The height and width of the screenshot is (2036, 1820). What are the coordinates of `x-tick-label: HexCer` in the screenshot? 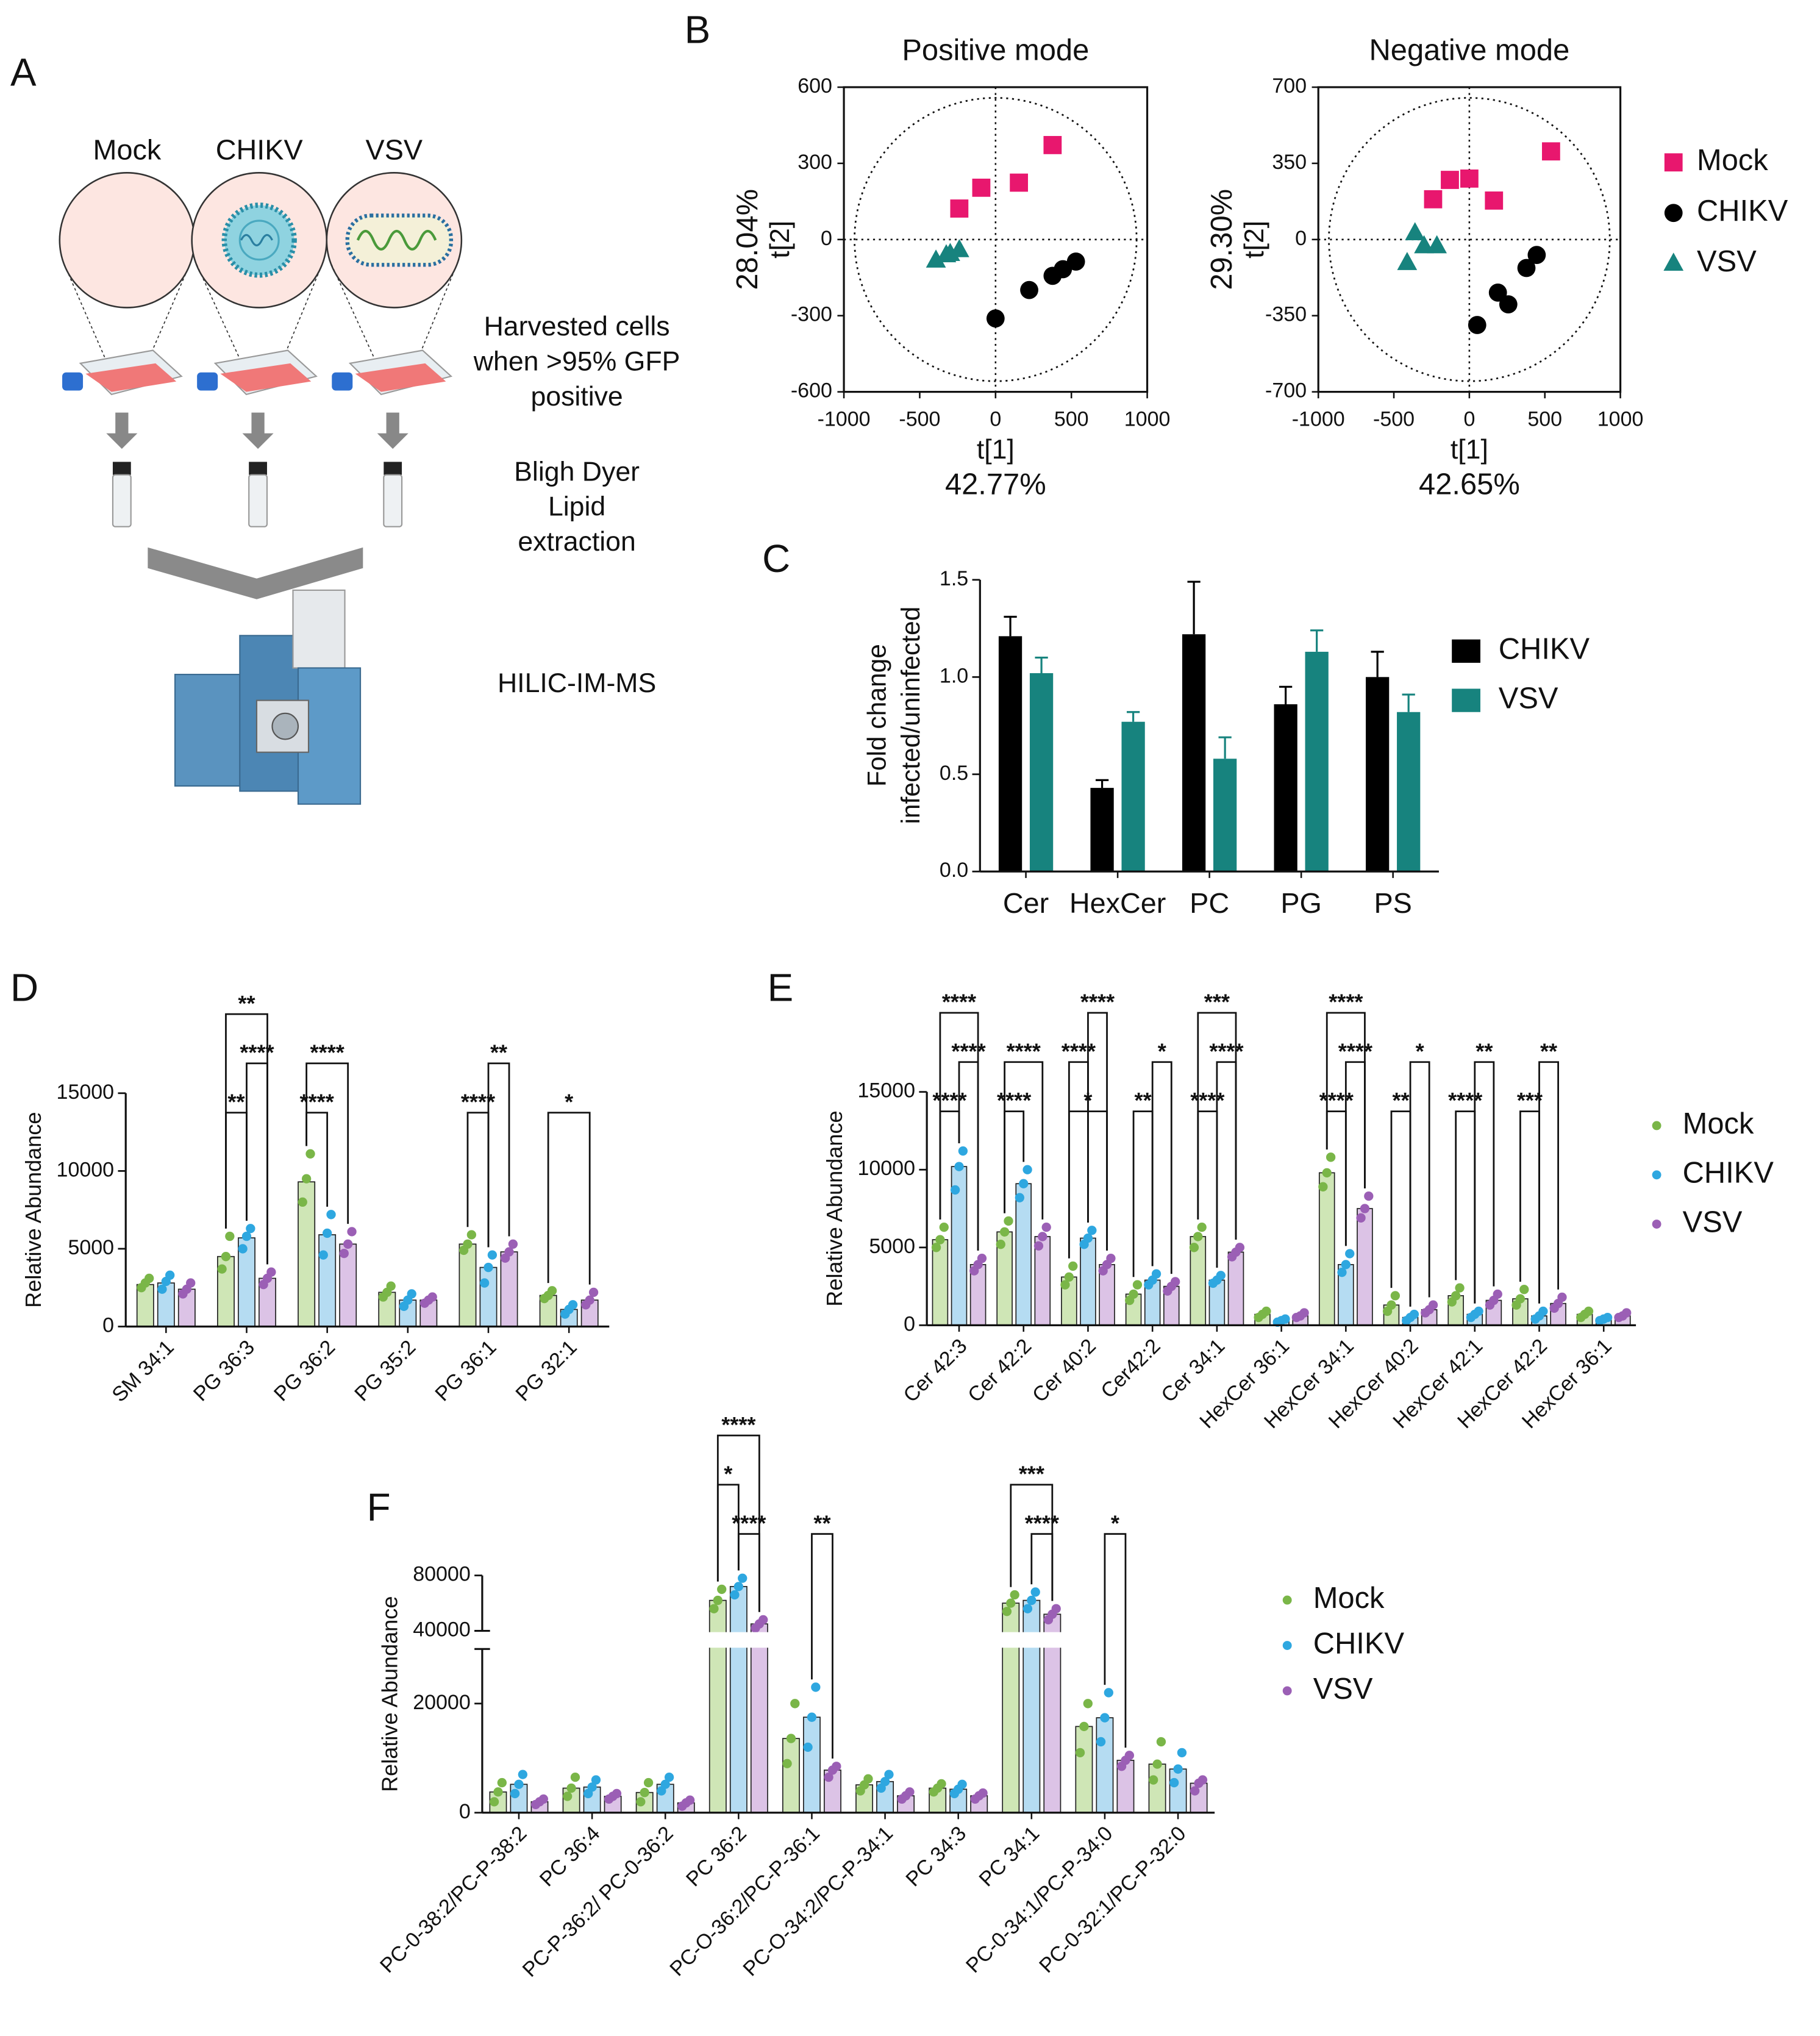 It's located at (1117, 903).